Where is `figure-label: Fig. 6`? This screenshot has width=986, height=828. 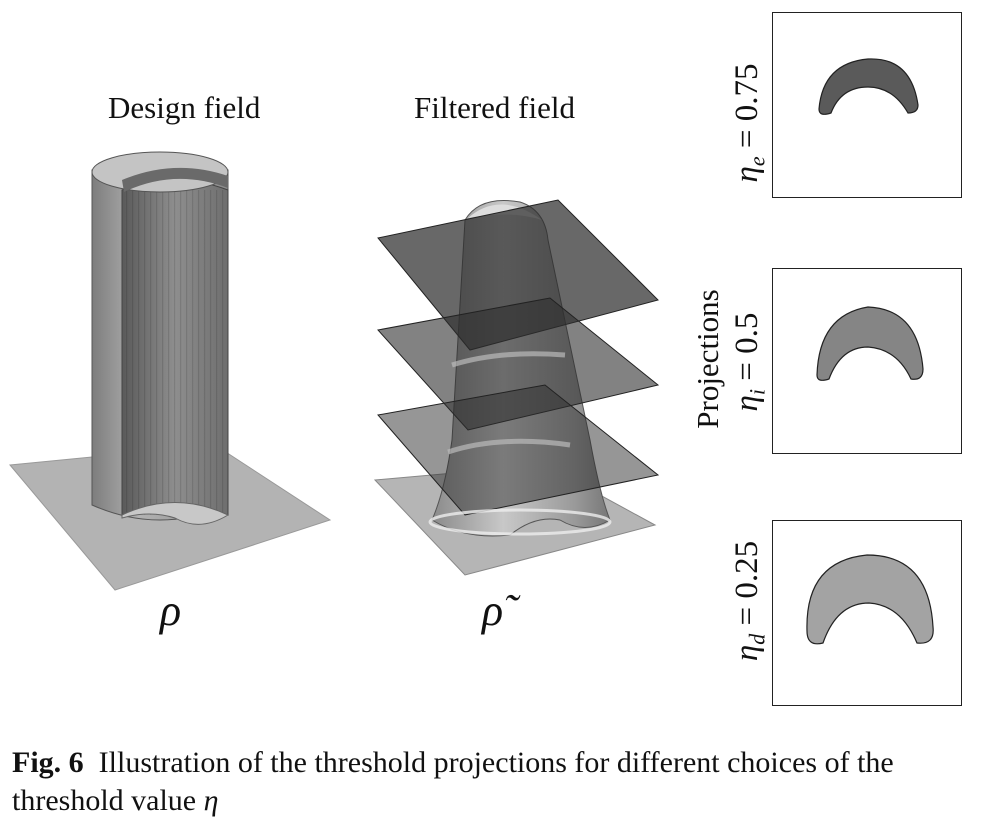 figure-label: Fig. 6 is located at coordinates (48, 762).